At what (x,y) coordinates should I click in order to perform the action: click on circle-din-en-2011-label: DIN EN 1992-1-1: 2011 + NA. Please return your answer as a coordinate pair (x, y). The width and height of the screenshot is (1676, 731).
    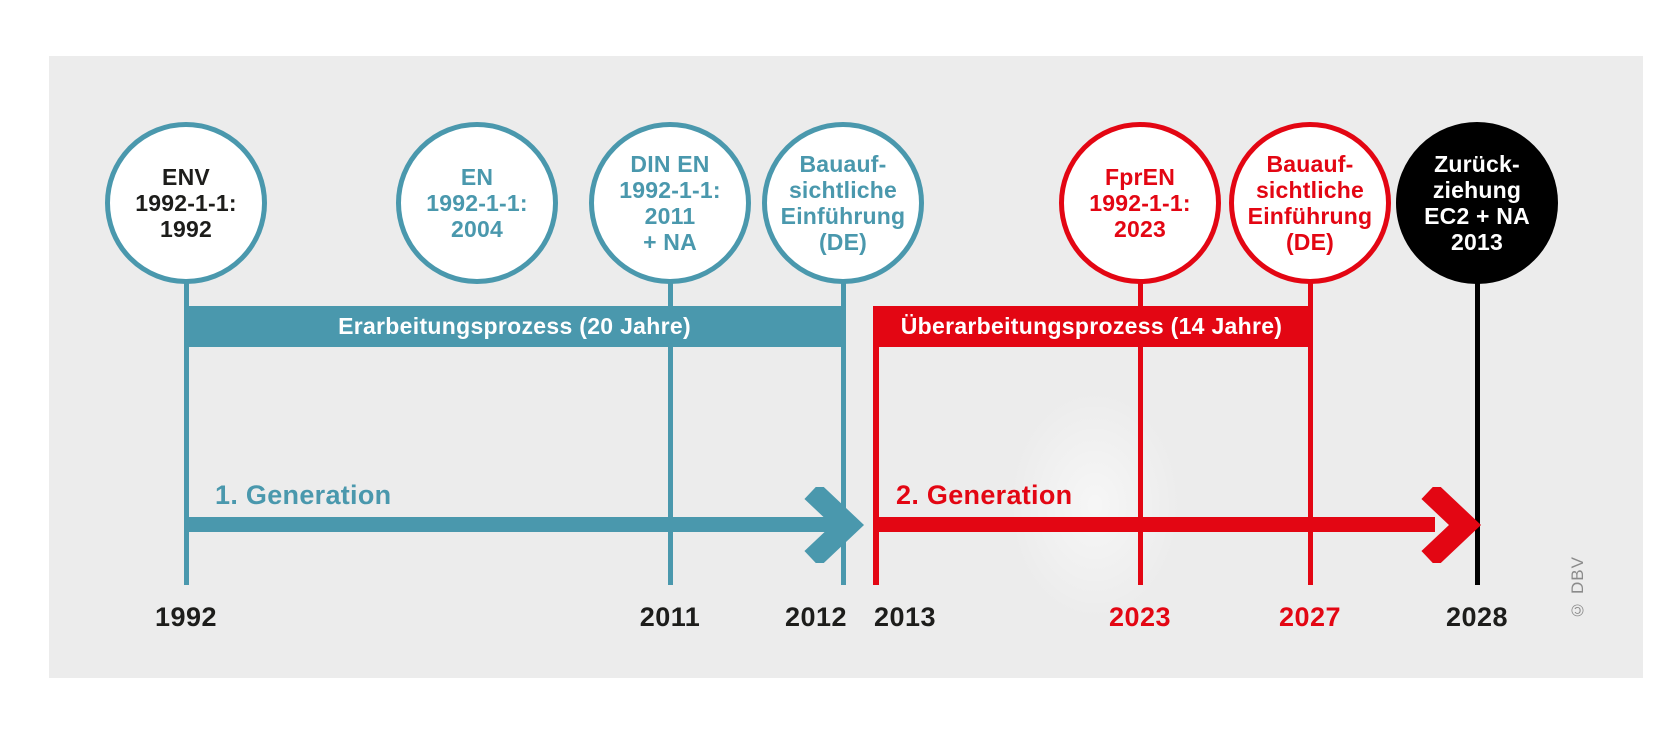
    Looking at the image, I should click on (670, 203).